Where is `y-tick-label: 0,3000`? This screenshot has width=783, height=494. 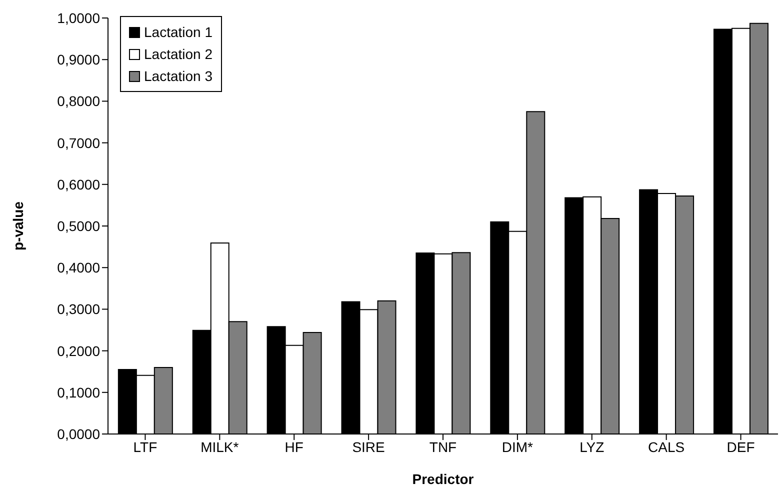
y-tick-label: 0,3000 is located at coordinates (78, 309).